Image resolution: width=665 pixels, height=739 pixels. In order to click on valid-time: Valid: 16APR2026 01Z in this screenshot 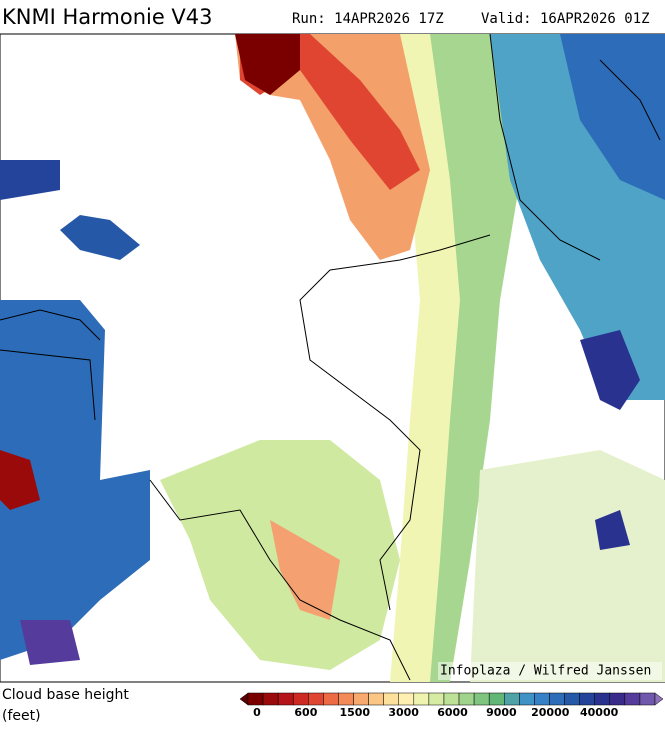, I will do `click(565, 19)`.